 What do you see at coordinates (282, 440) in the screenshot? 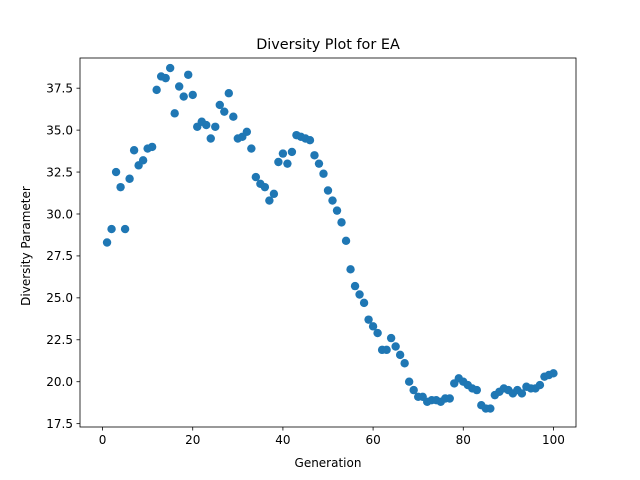
I see `x-tick-label: 40` at bounding box center [282, 440].